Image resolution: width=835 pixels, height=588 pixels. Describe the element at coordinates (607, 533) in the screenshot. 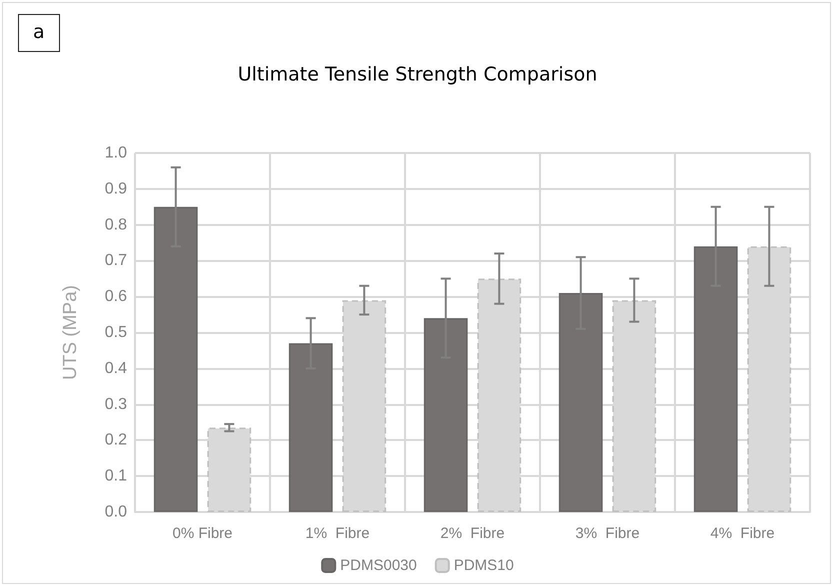

I see `x-tick-label: 3% Fibre` at that location.